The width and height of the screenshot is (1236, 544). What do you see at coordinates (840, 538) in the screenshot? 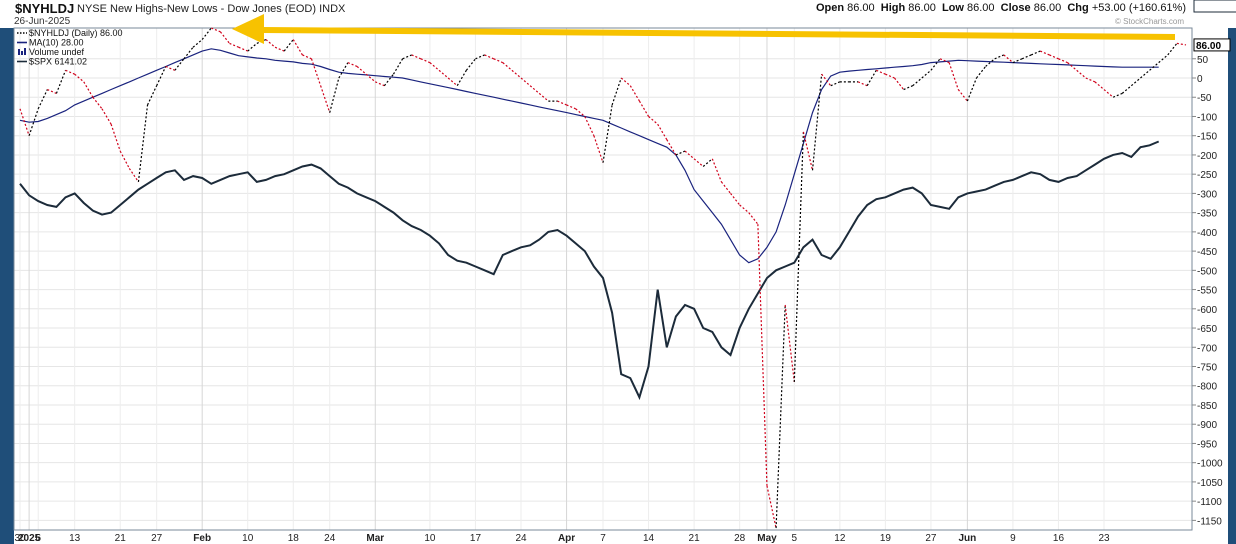
I see `x-tick-label: 12` at bounding box center [840, 538].